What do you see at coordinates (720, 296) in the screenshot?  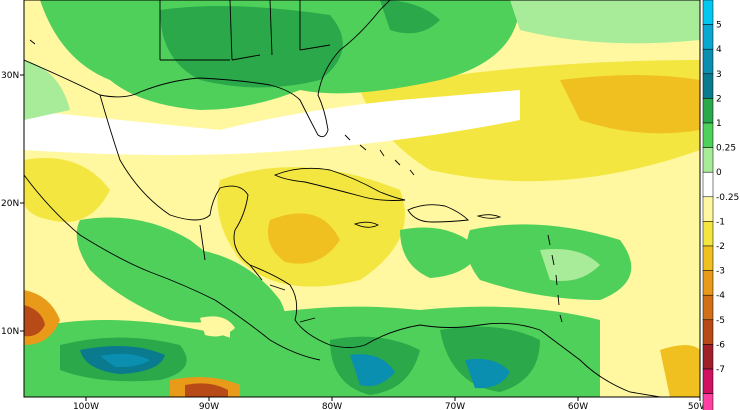 I see `colorbar-label: -4` at bounding box center [720, 296].